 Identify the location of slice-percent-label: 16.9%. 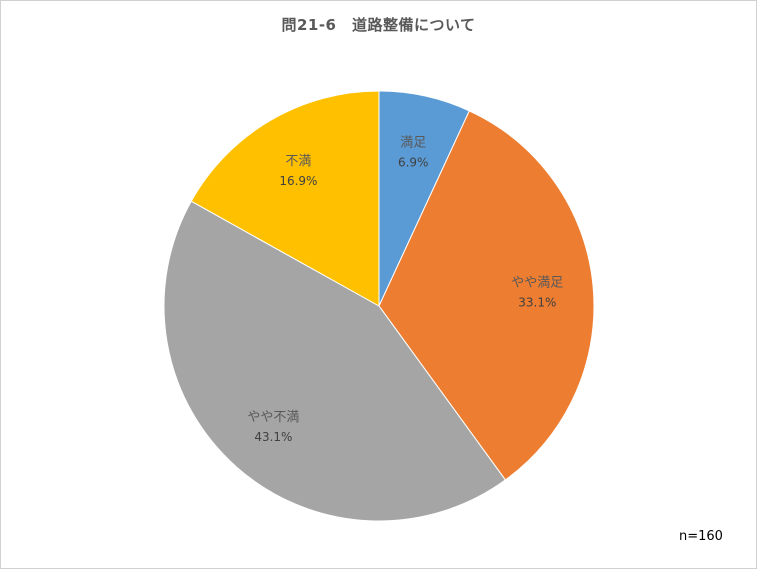
(298, 181).